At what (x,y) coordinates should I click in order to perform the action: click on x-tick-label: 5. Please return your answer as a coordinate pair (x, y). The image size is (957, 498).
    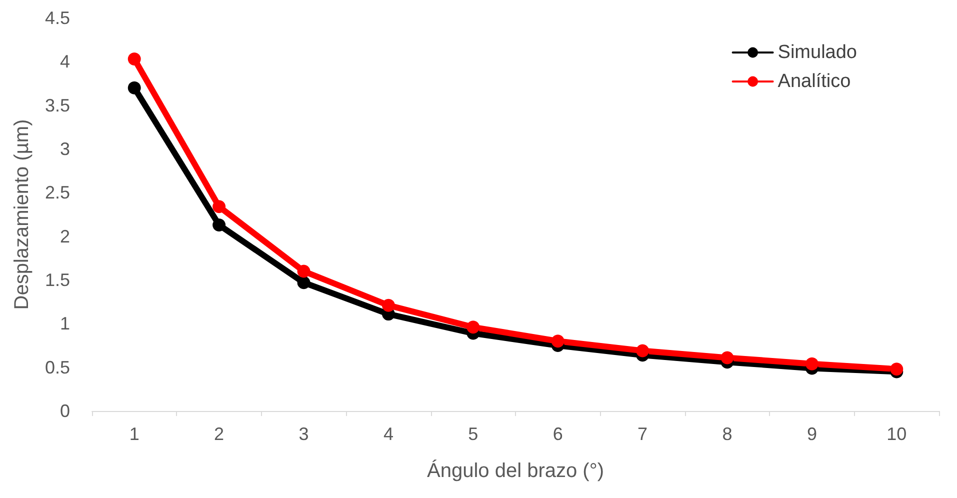
    Looking at the image, I should click on (473, 434).